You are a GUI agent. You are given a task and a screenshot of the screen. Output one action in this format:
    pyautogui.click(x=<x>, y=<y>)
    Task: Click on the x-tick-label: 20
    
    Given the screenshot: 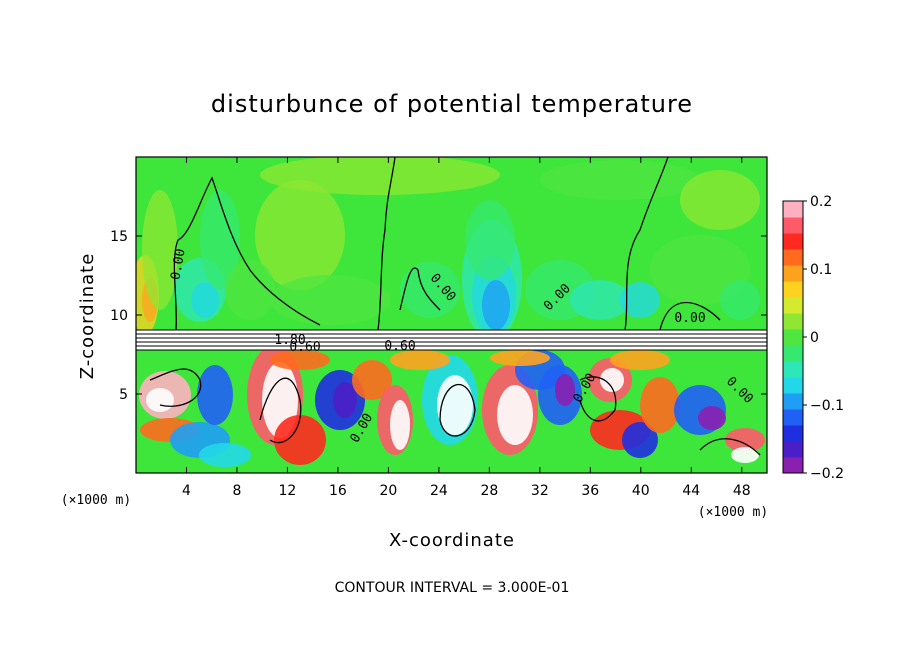 What is the action you would take?
    pyautogui.click(x=388, y=491)
    